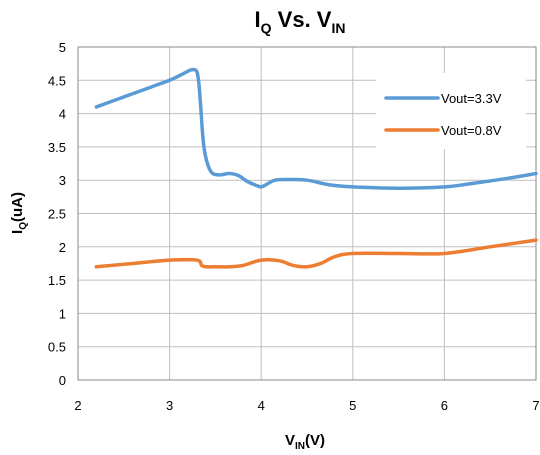 This screenshot has width=540, height=455. Describe the element at coordinates (57, 347) in the screenshot. I see `y-tick-label-0-5: 0.5` at that location.